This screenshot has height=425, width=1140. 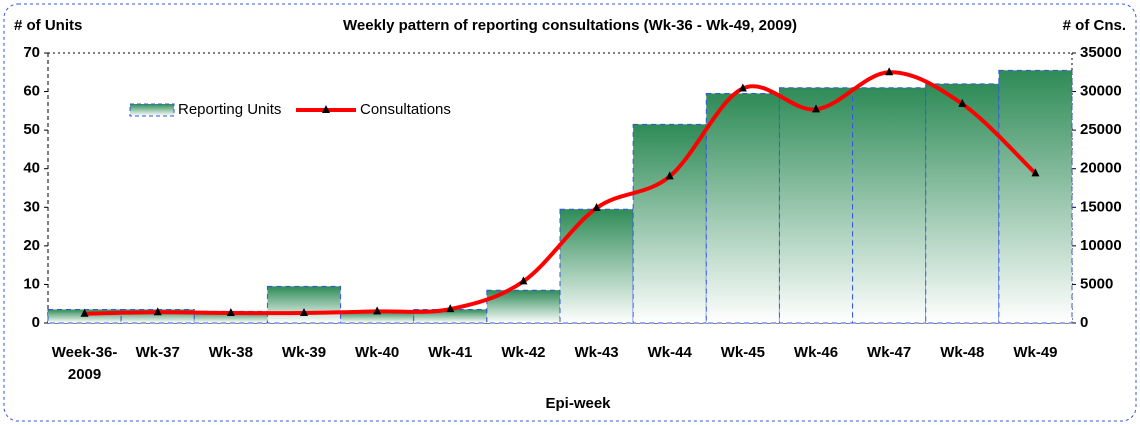 I want to click on x-tick-label: Wk-42, so click(x=523, y=352).